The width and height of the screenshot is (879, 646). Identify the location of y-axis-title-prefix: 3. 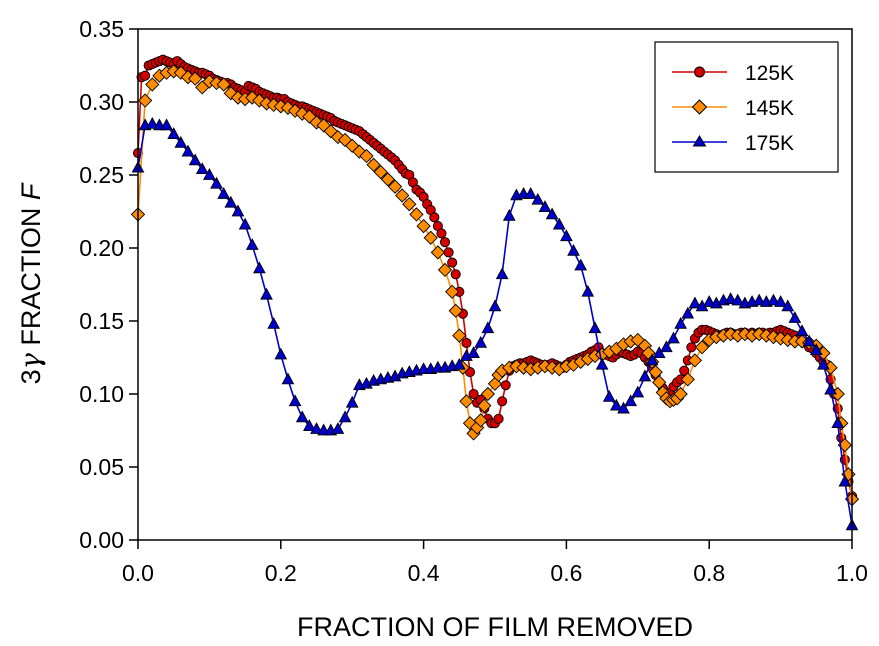
(31, 376).